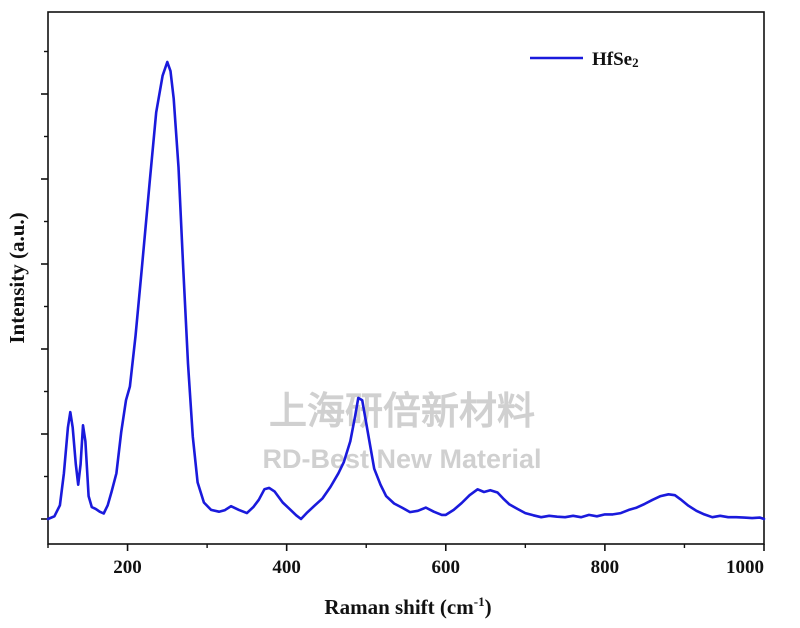 This screenshot has width=800, height=628. What do you see at coordinates (286, 567) in the screenshot?
I see `x-tick-label: 400` at bounding box center [286, 567].